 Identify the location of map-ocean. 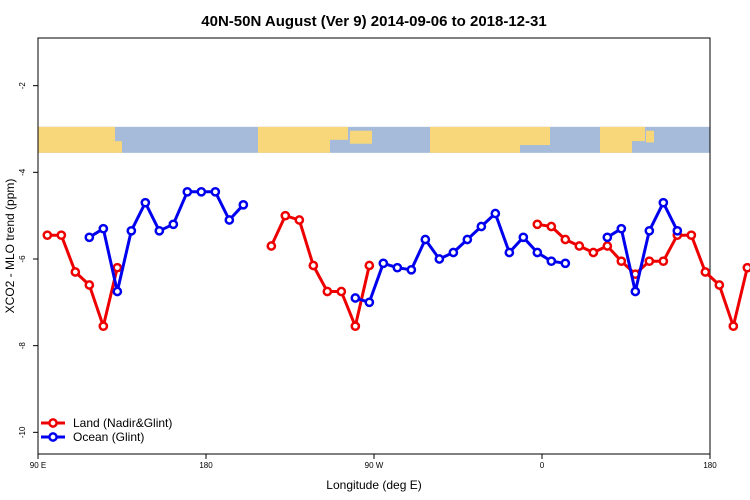
(374, 139).